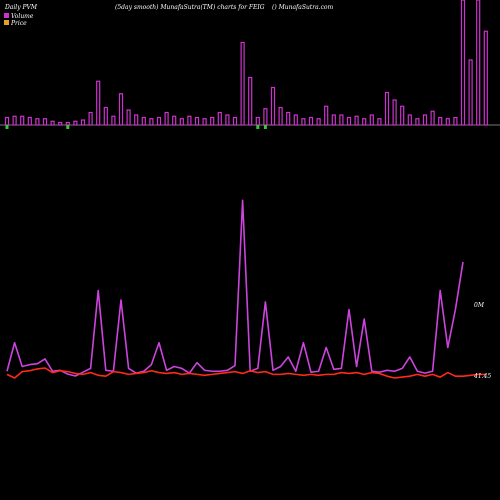 The height and width of the screenshot is (500, 500). What do you see at coordinates (303, 7) in the screenshot?
I see `header-right: () MunafaSutra.com` at bounding box center [303, 7].